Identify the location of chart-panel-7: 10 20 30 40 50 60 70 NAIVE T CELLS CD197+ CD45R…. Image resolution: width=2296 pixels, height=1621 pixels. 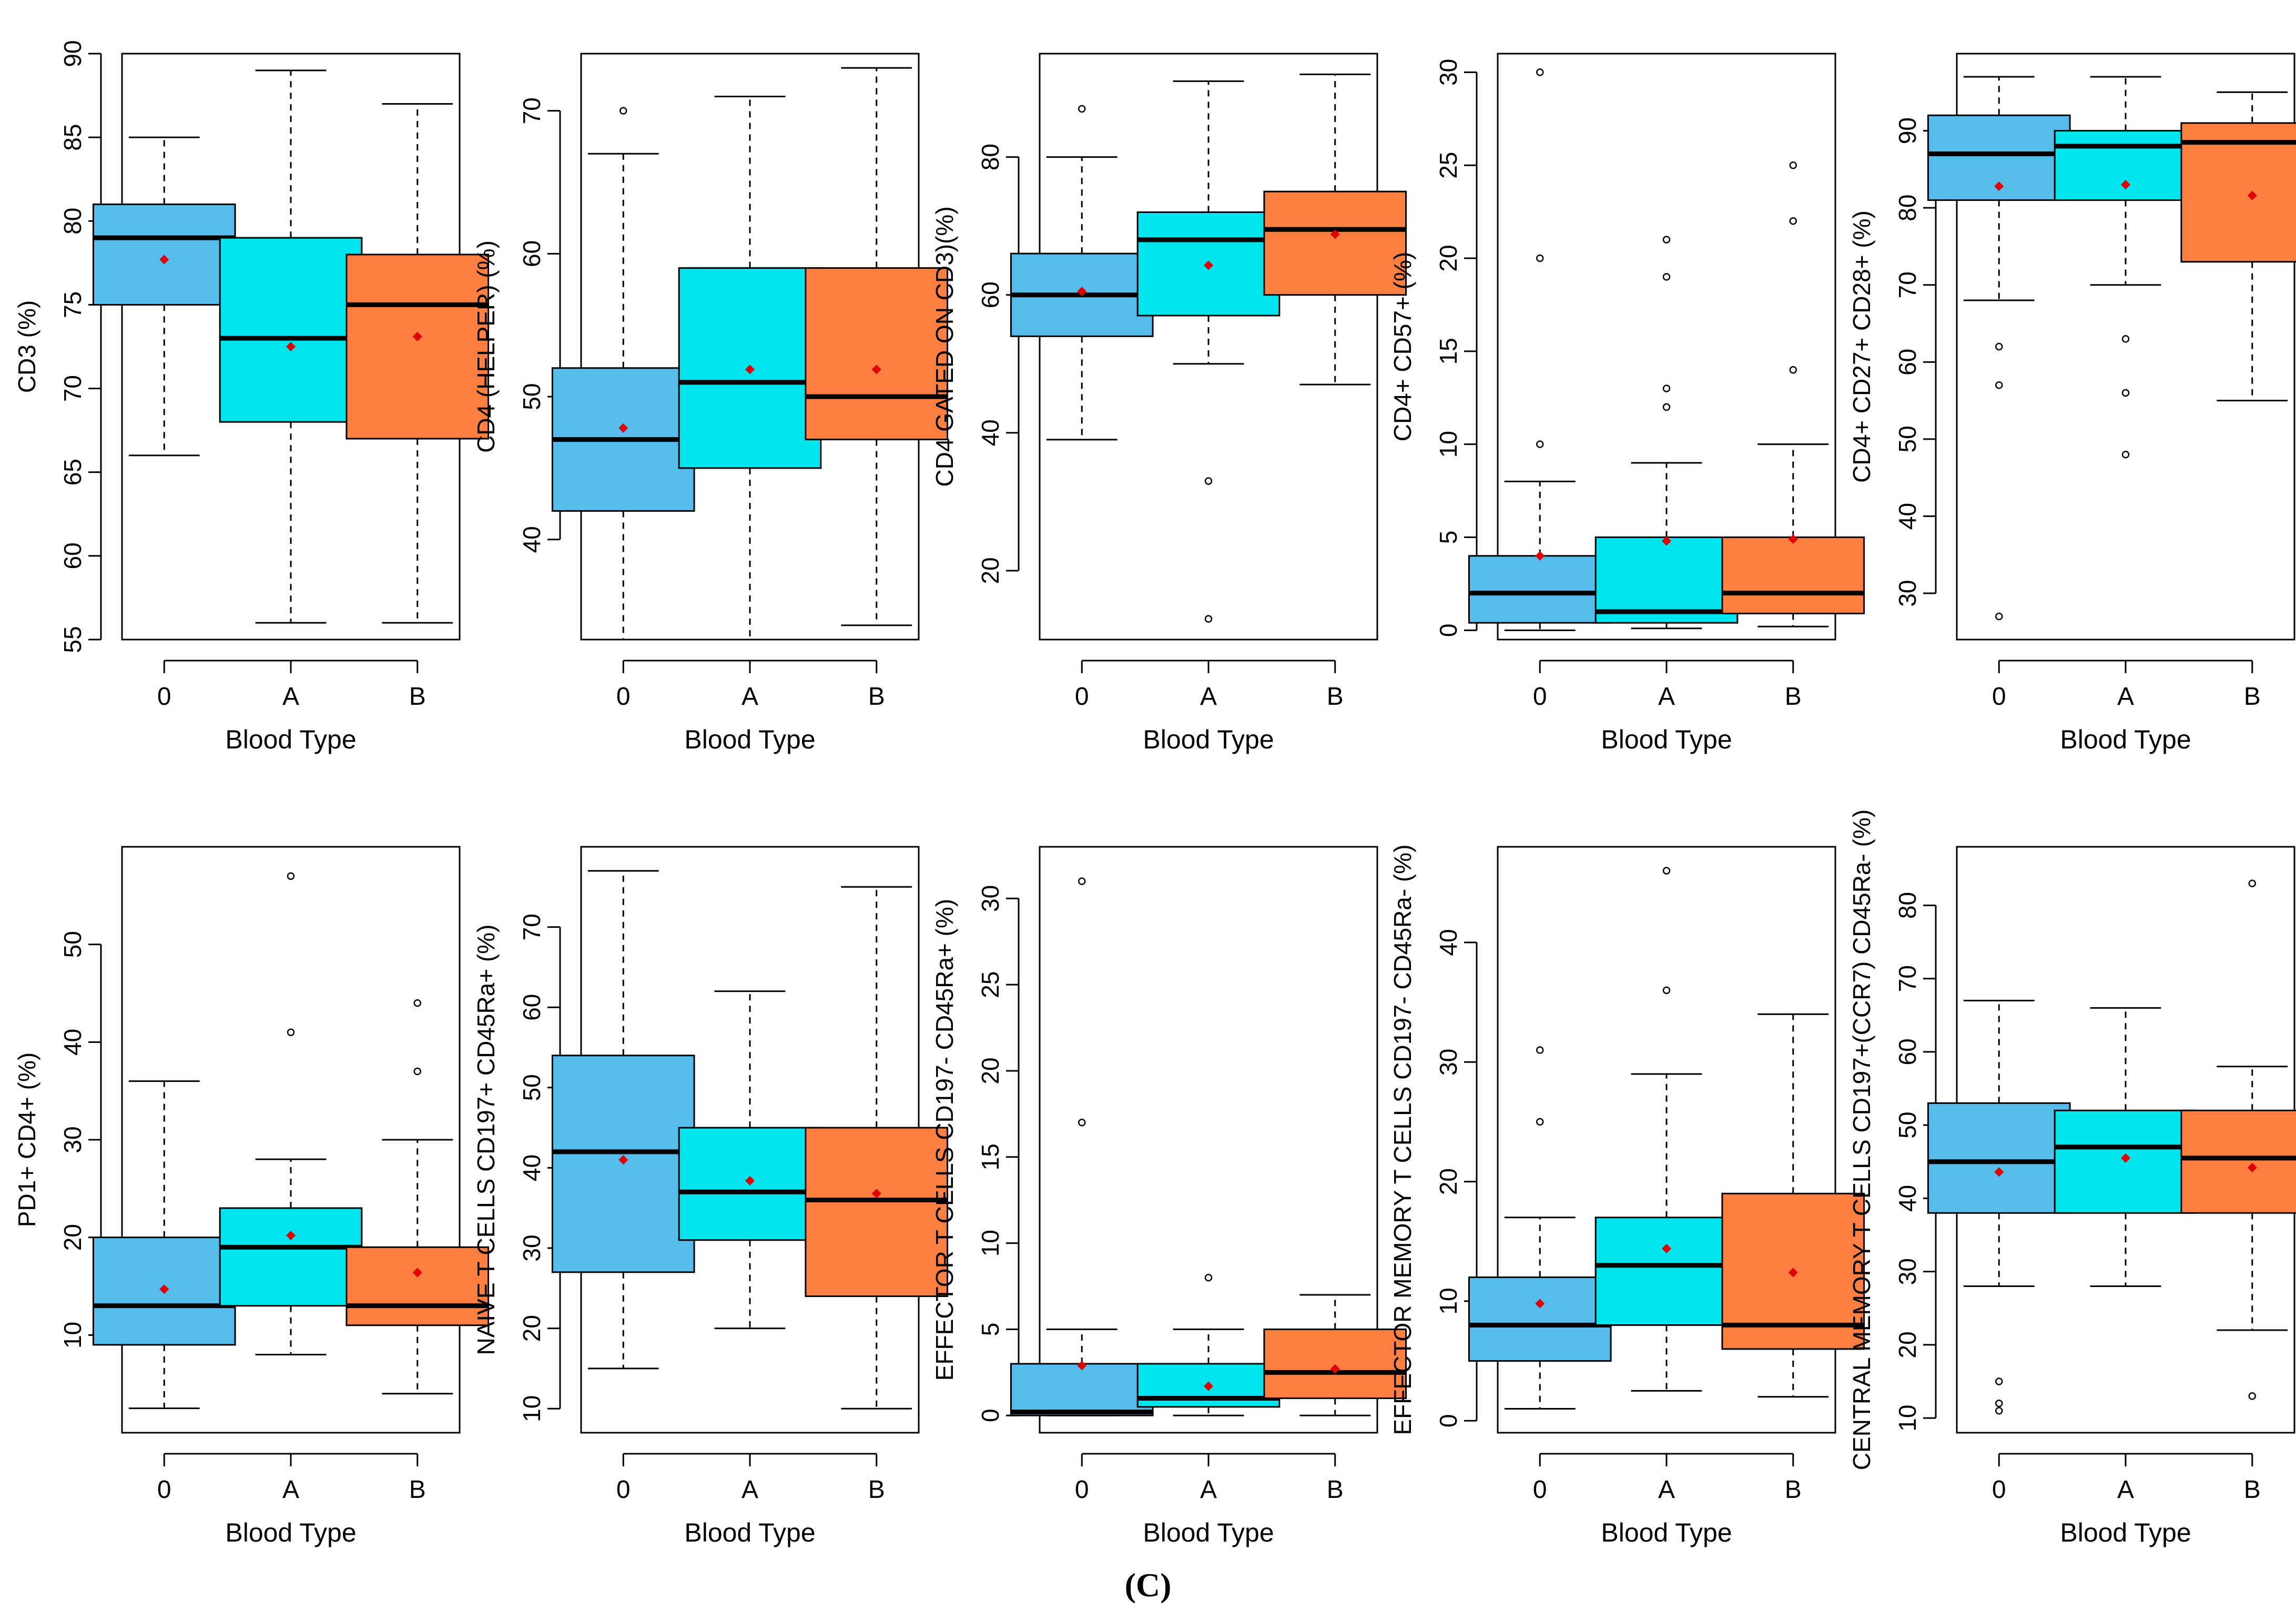
(710, 1196).